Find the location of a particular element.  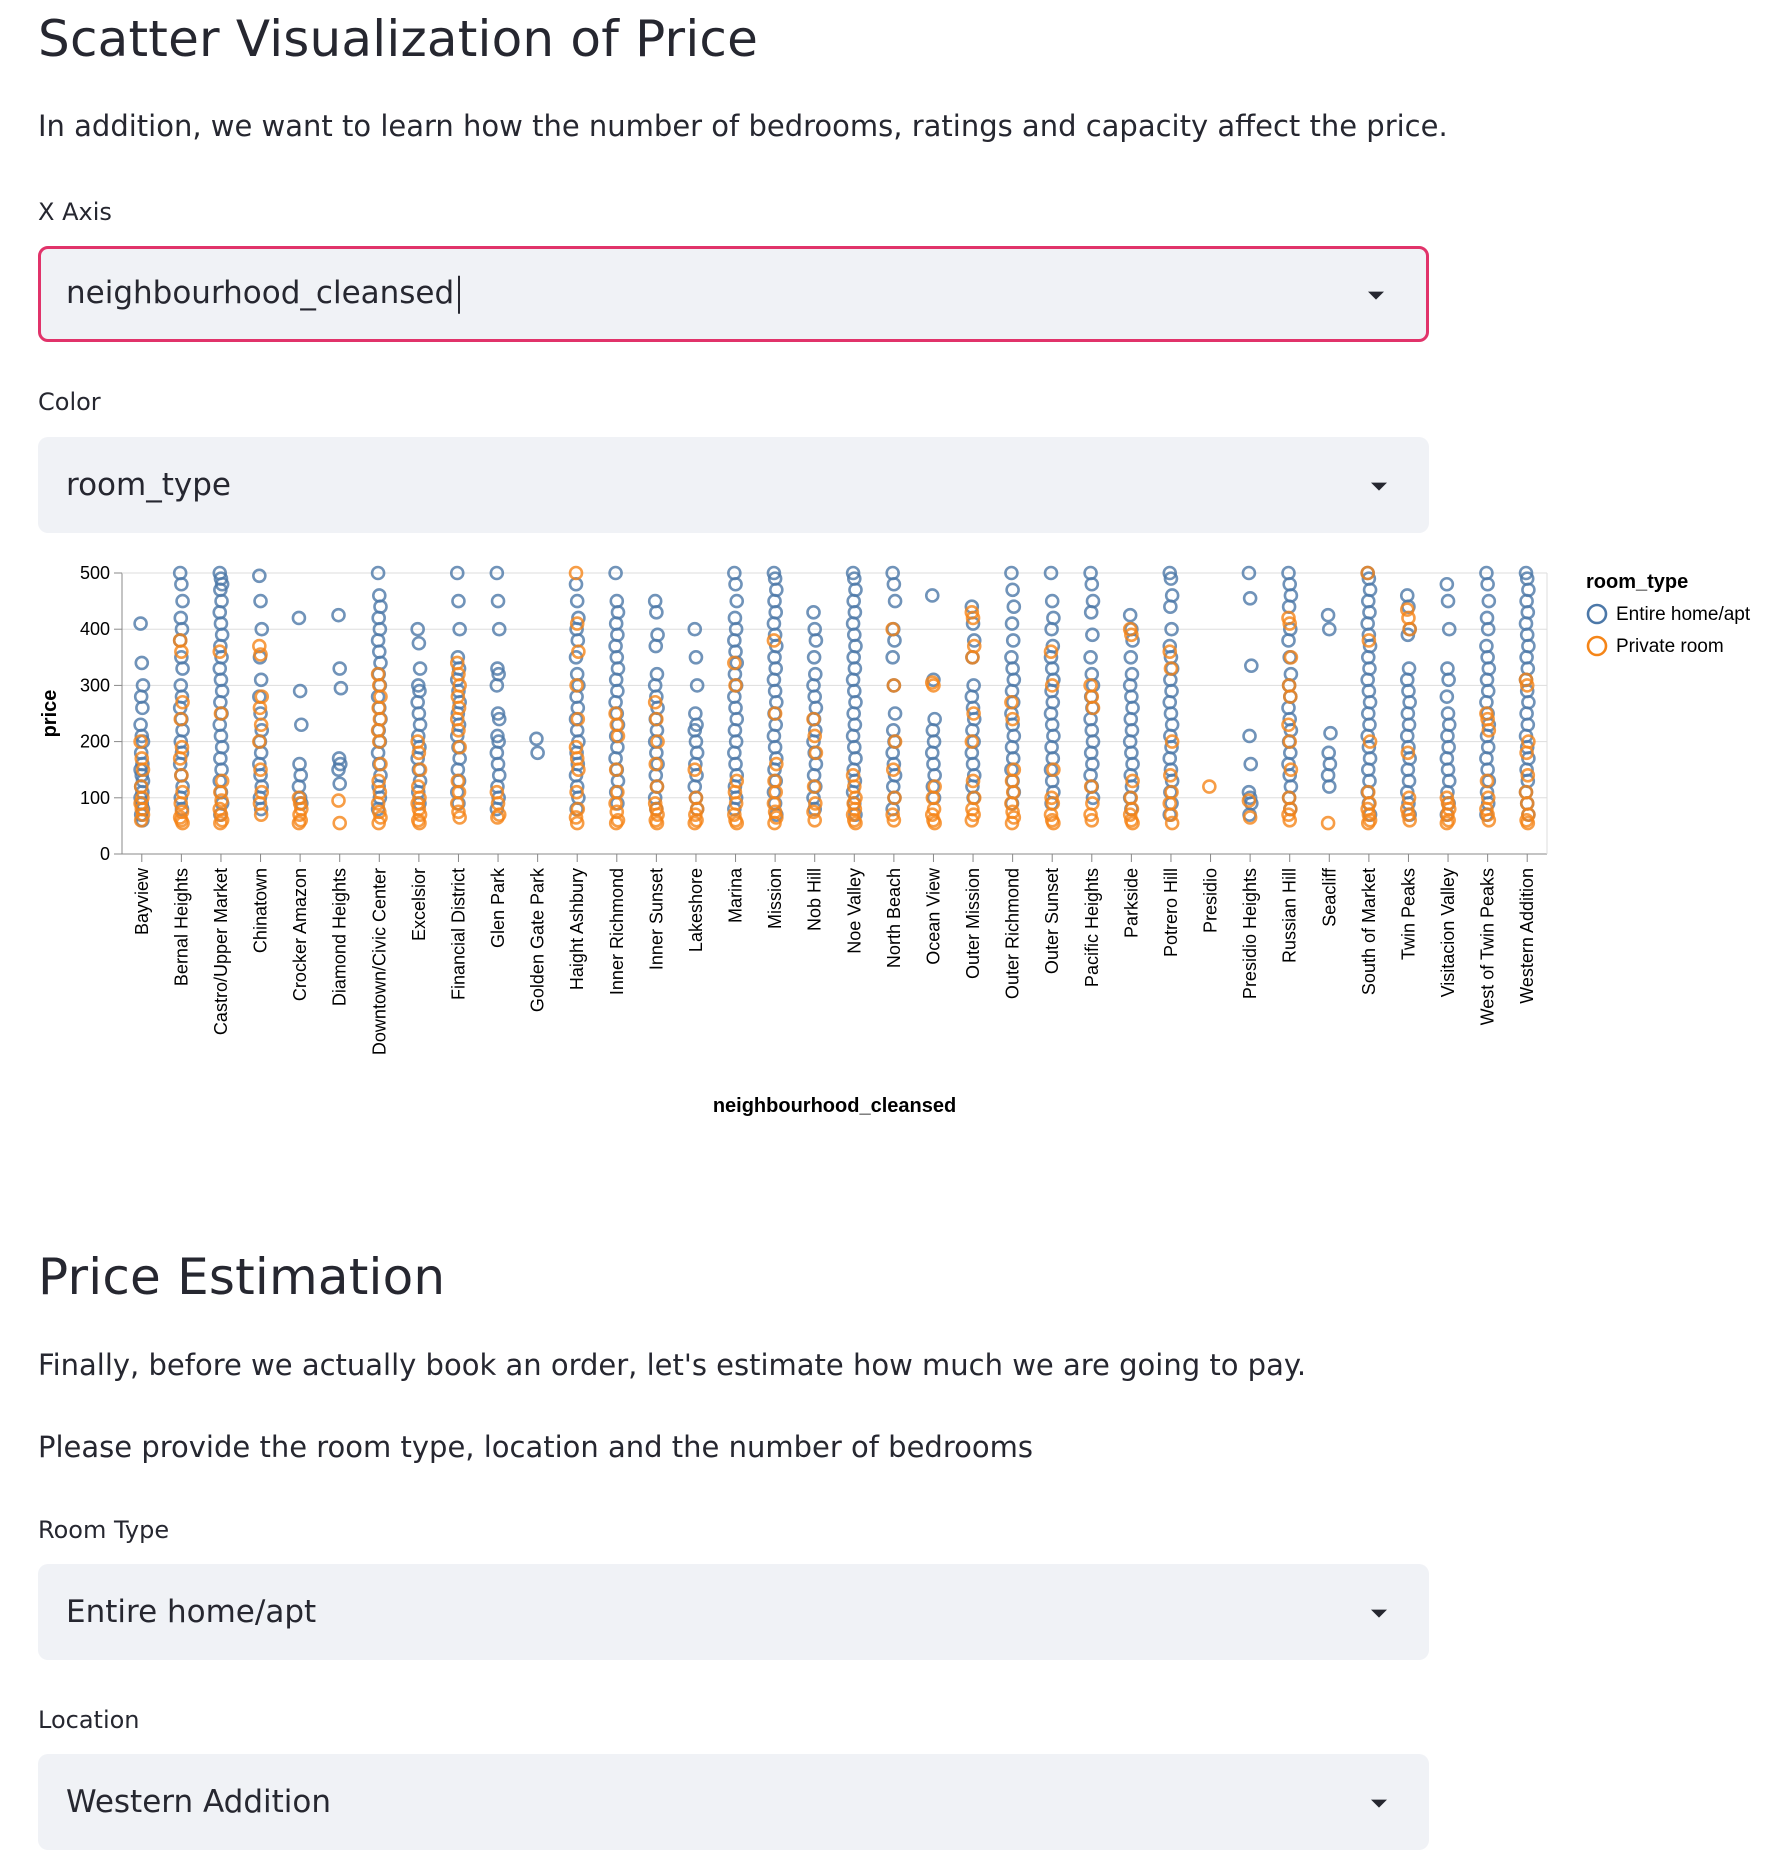

x-axis-select: neighbourhood_cleansed is located at coordinates (733, 294).